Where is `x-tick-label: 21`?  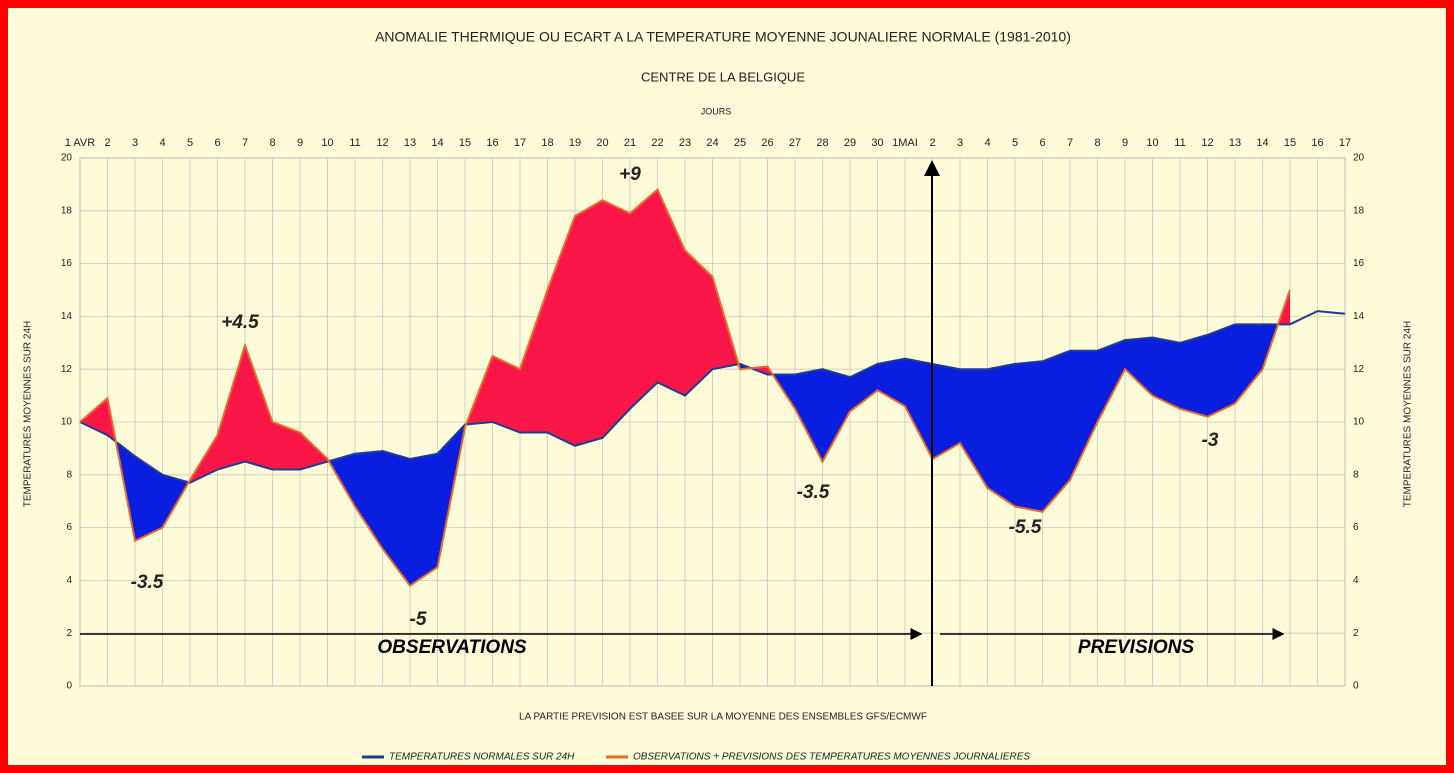
x-tick-label: 21 is located at coordinates (630, 143).